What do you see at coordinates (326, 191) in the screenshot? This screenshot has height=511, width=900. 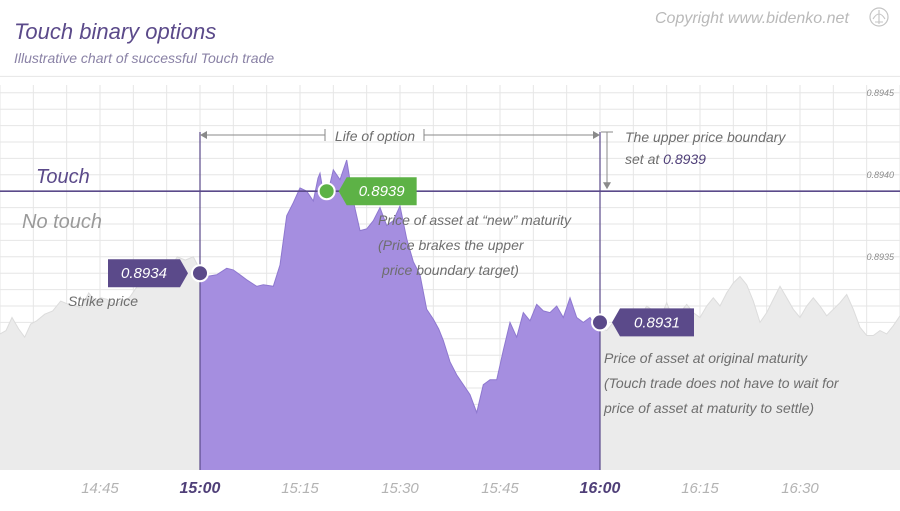 I see `touch-point` at bounding box center [326, 191].